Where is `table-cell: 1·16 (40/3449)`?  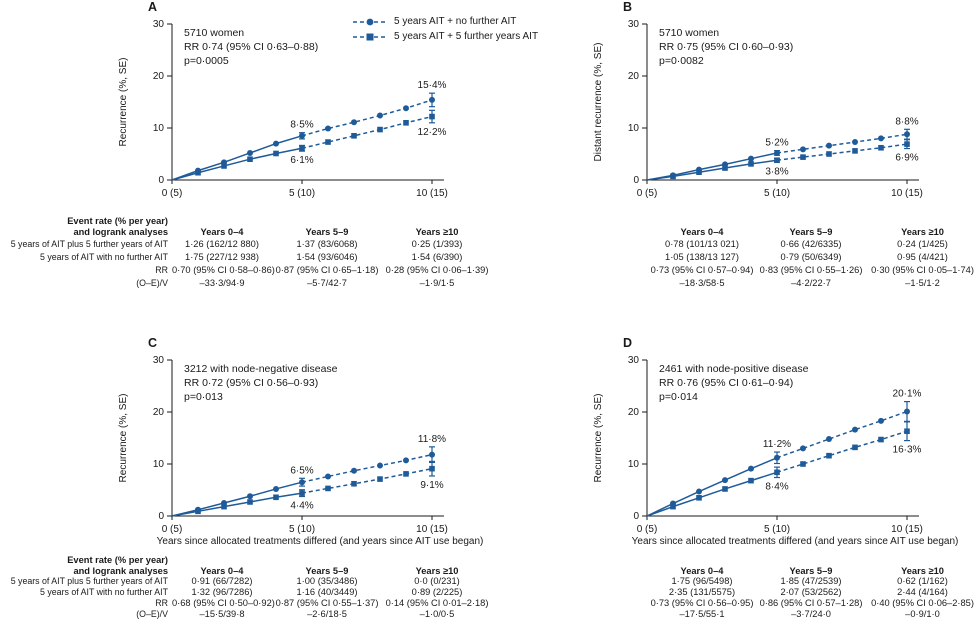 table-cell: 1·16 (40/3449) is located at coordinates (327, 592).